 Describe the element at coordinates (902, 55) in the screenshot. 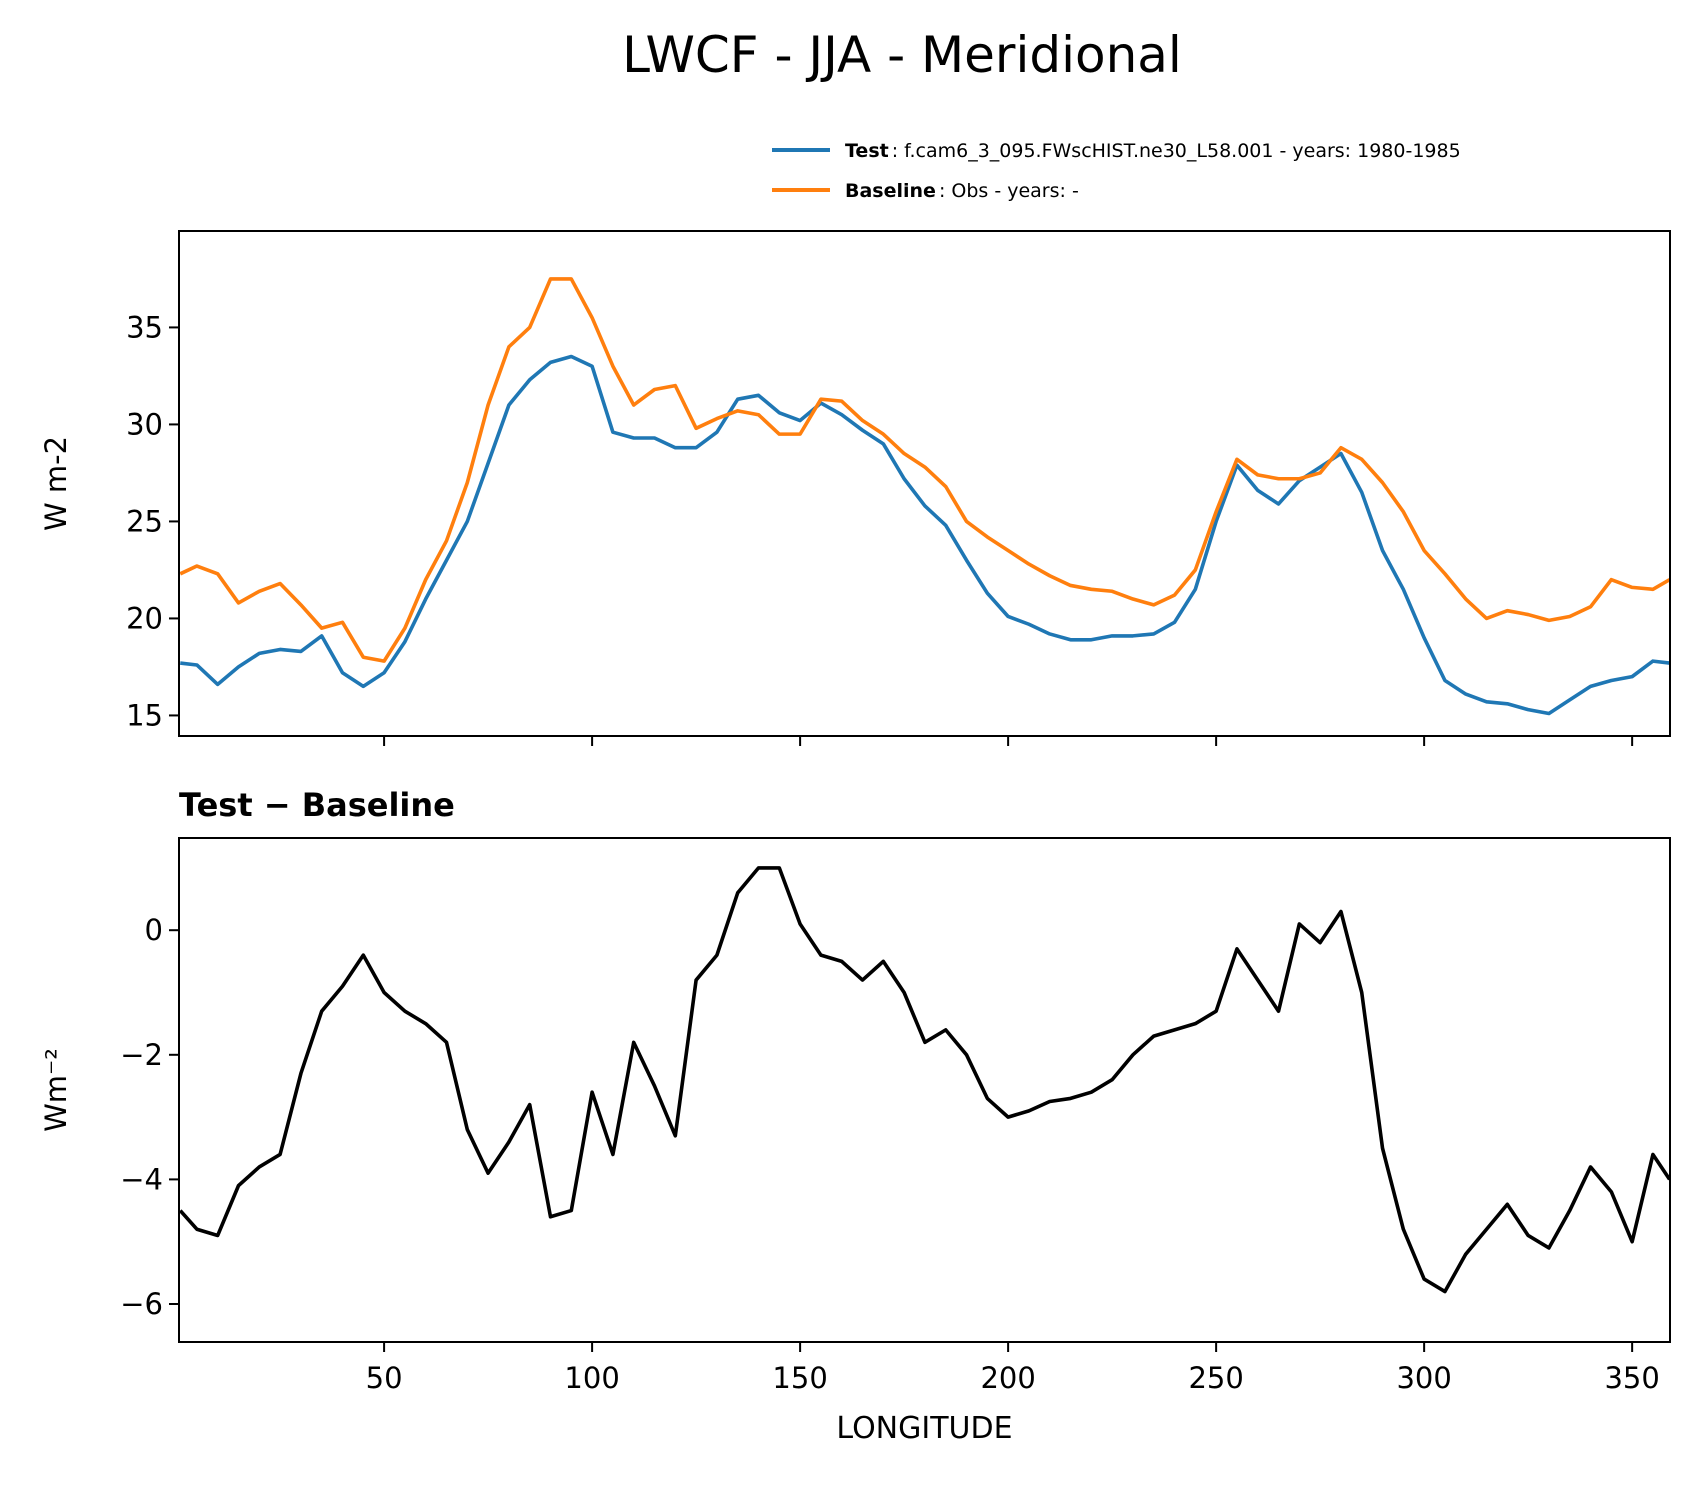

I see `figure-title: LWCF - JJA - Meridional` at that location.